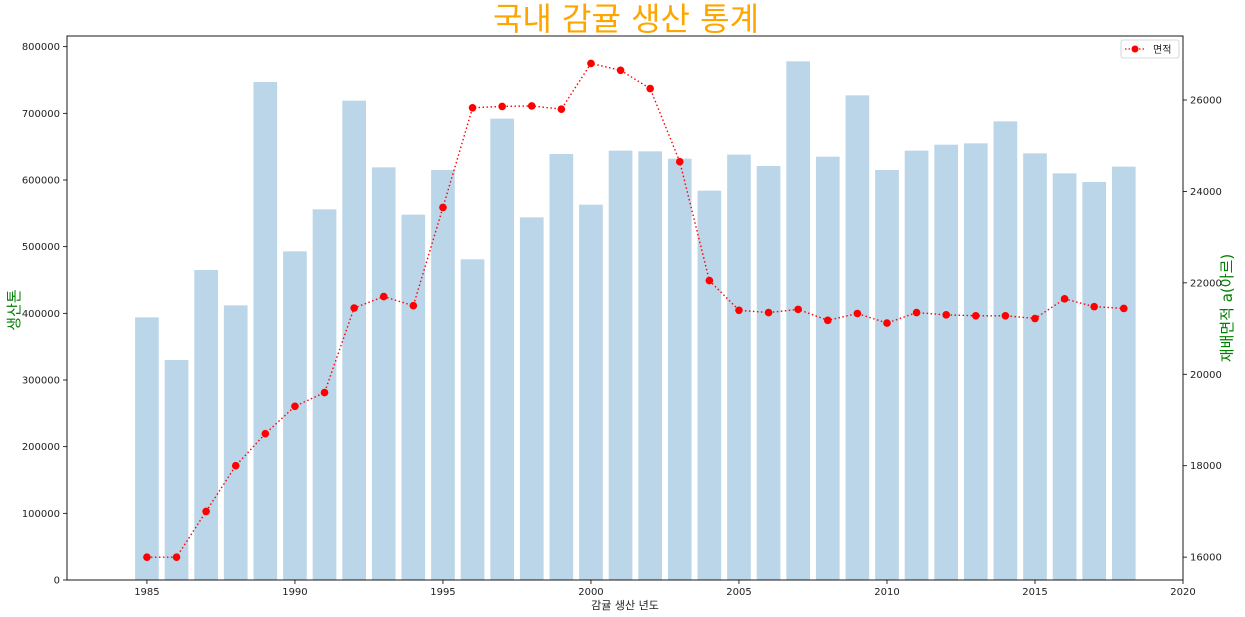 This screenshot has width=1245, height=617. Describe the element at coordinates (562, 109) in the screenshot. I see `point-1999` at that location.